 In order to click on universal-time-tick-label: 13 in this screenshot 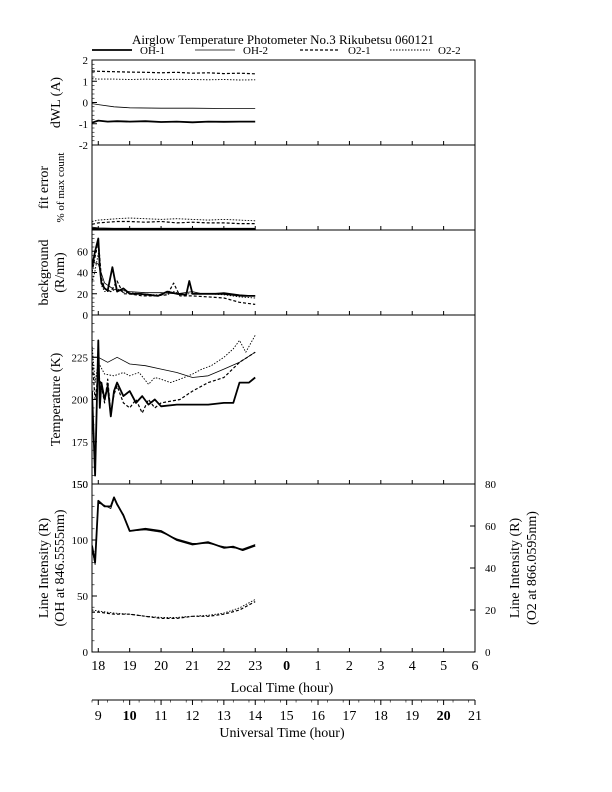, I will do `click(224, 716)`.